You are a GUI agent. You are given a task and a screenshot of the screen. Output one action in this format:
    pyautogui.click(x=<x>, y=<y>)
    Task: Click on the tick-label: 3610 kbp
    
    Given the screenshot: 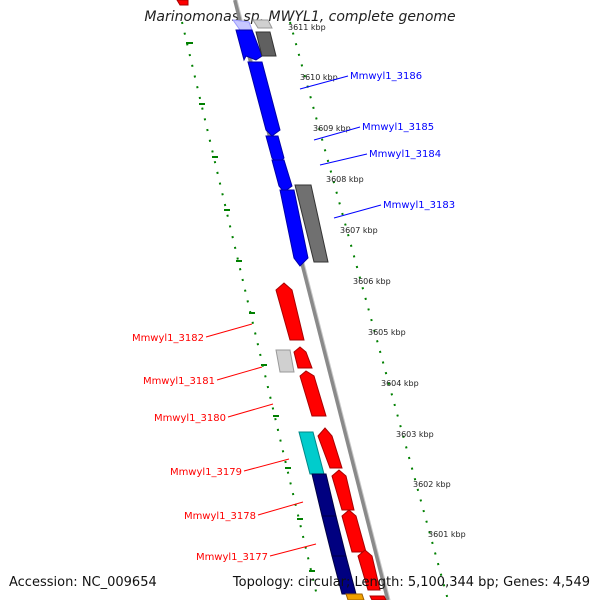 What is the action you would take?
    pyautogui.click(x=319, y=77)
    